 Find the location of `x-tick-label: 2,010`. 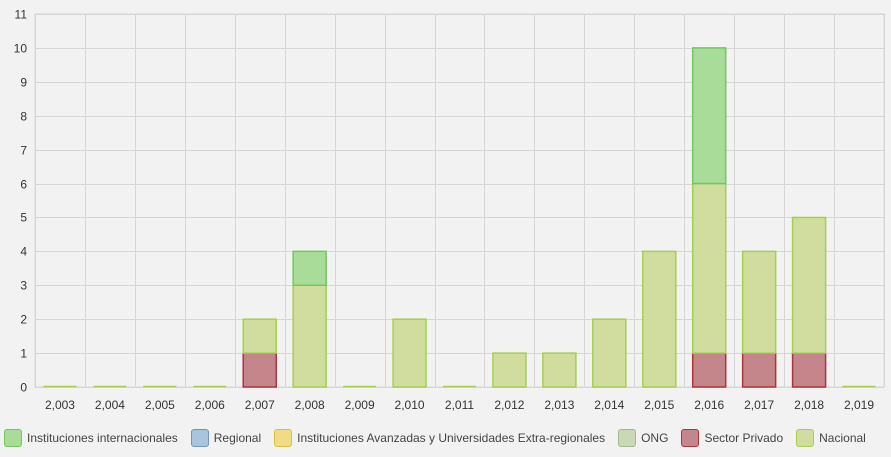

x-tick-label: 2,010 is located at coordinates (410, 405).